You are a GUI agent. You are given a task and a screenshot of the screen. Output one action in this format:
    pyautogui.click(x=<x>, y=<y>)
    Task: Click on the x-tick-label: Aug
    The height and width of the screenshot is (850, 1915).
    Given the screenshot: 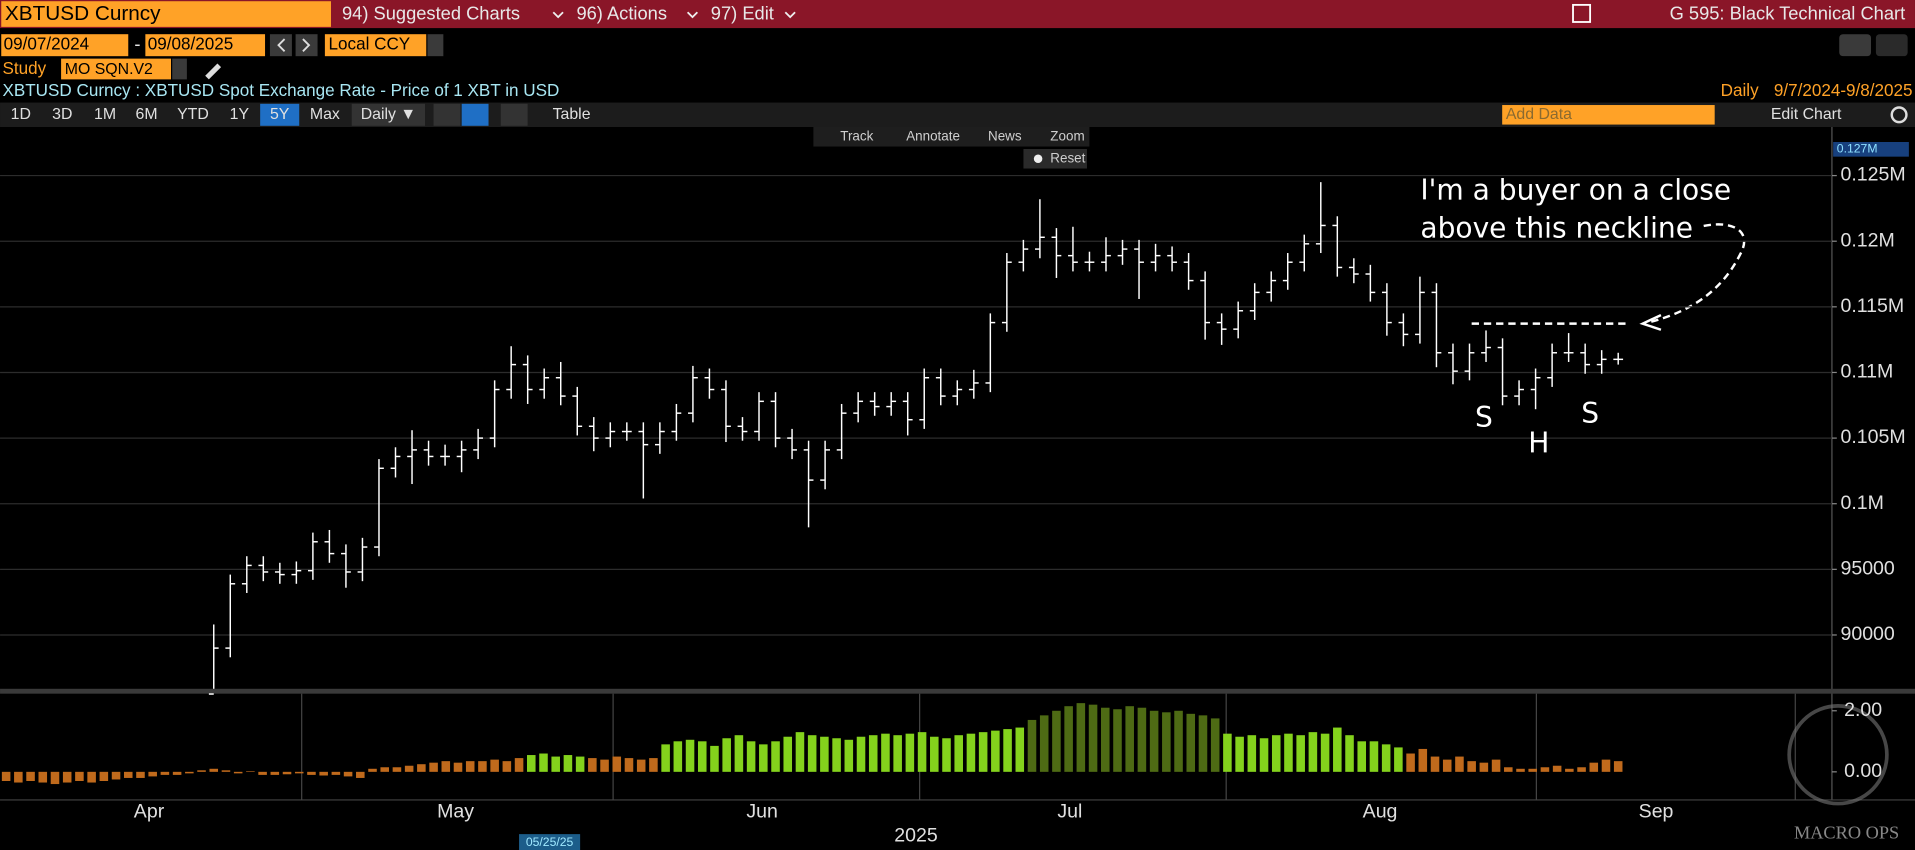 What is the action you would take?
    pyautogui.click(x=1380, y=811)
    